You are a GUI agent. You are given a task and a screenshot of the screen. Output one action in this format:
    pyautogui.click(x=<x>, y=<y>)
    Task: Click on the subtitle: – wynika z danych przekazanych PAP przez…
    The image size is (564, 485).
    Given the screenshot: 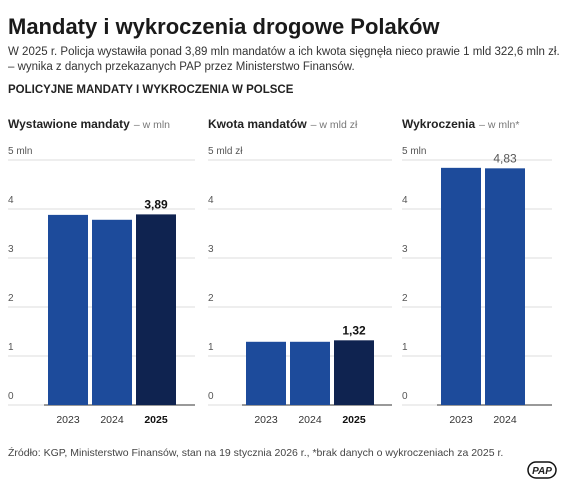 What is the action you would take?
    pyautogui.click(x=181, y=67)
    